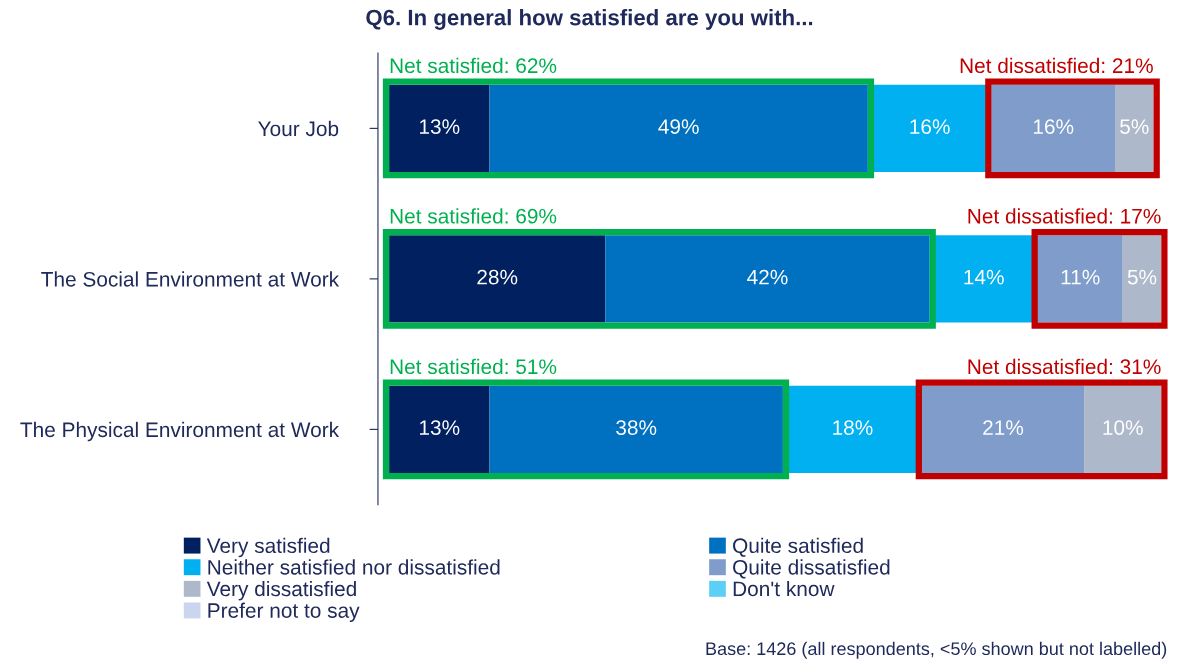 The height and width of the screenshot is (664, 1179). Describe the element at coordinates (473, 366) in the screenshot. I see `annotation: Net satisfied: 51%` at that location.